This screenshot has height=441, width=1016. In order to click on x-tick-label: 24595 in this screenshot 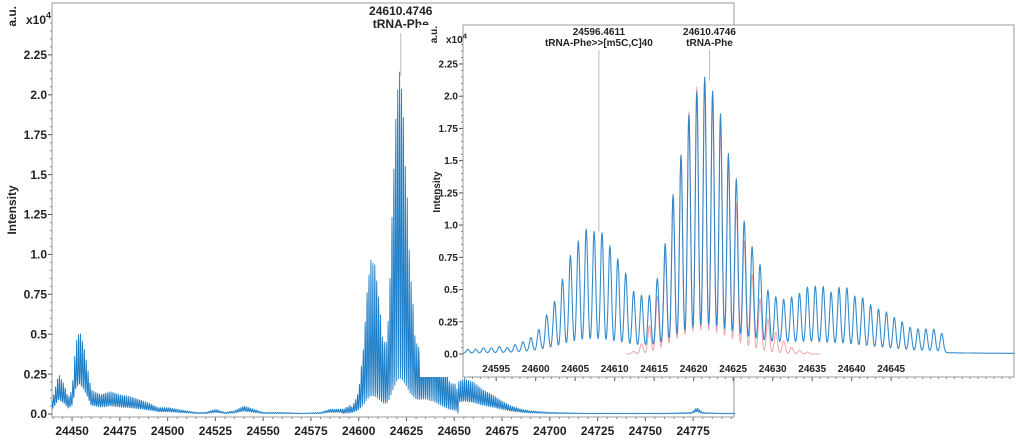, I will do `click(496, 369)`.